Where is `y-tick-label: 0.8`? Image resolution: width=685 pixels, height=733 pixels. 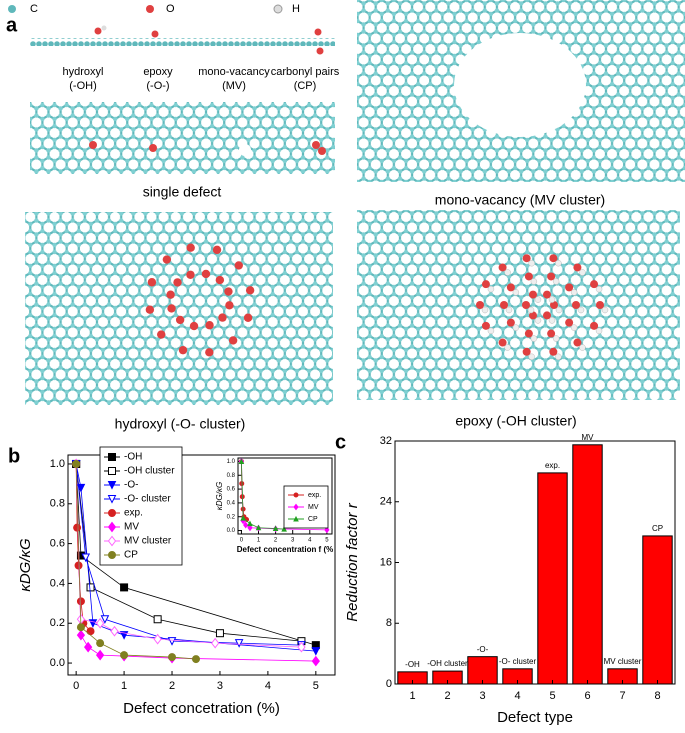 y-tick-label: 0.8 is located at coordinates (231, 476).